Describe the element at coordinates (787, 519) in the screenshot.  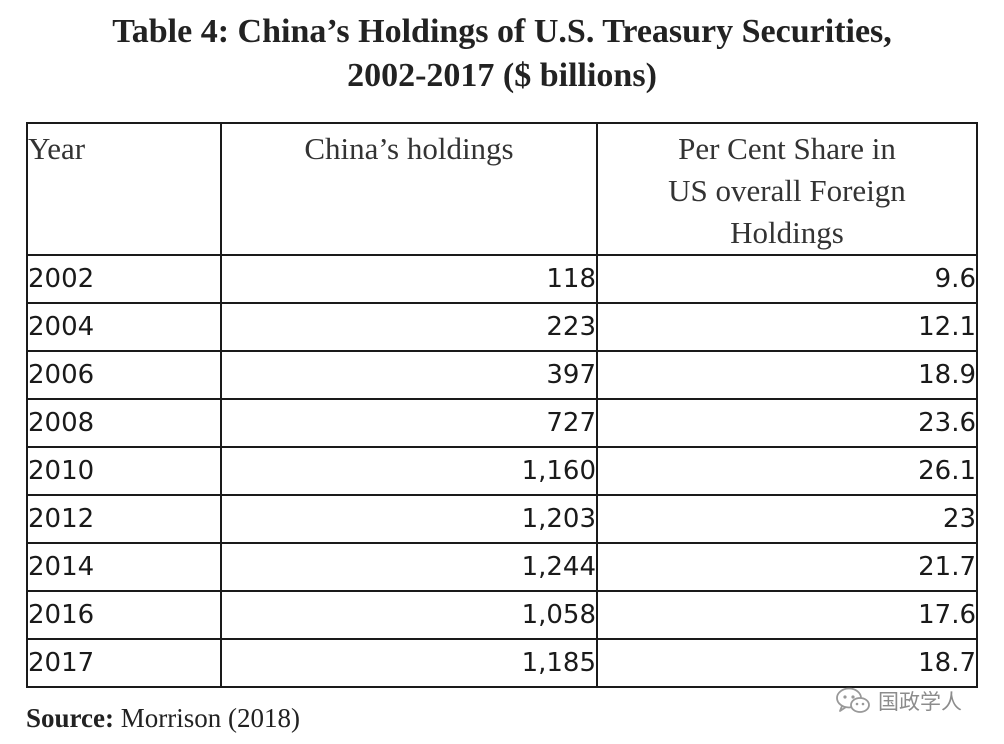
I see `cell-share: 23` at that location.